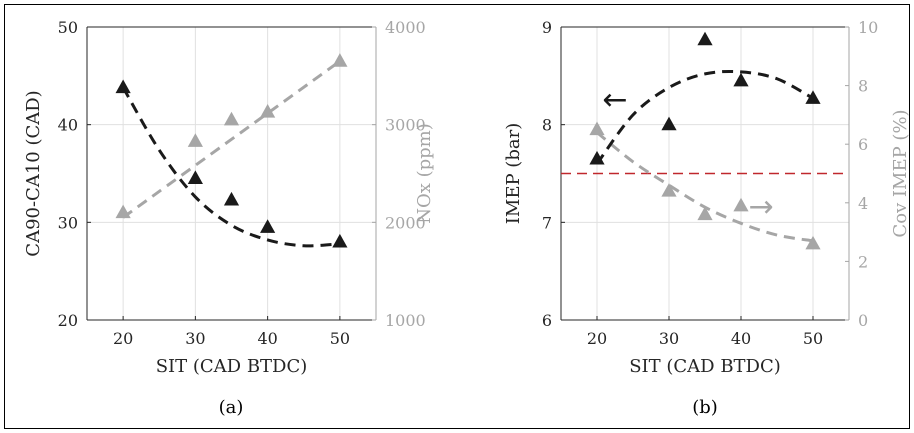 The height and width of the screenshot is (433, 914). I want to click on y-right-tick-label: 1000, so click(405, 320).